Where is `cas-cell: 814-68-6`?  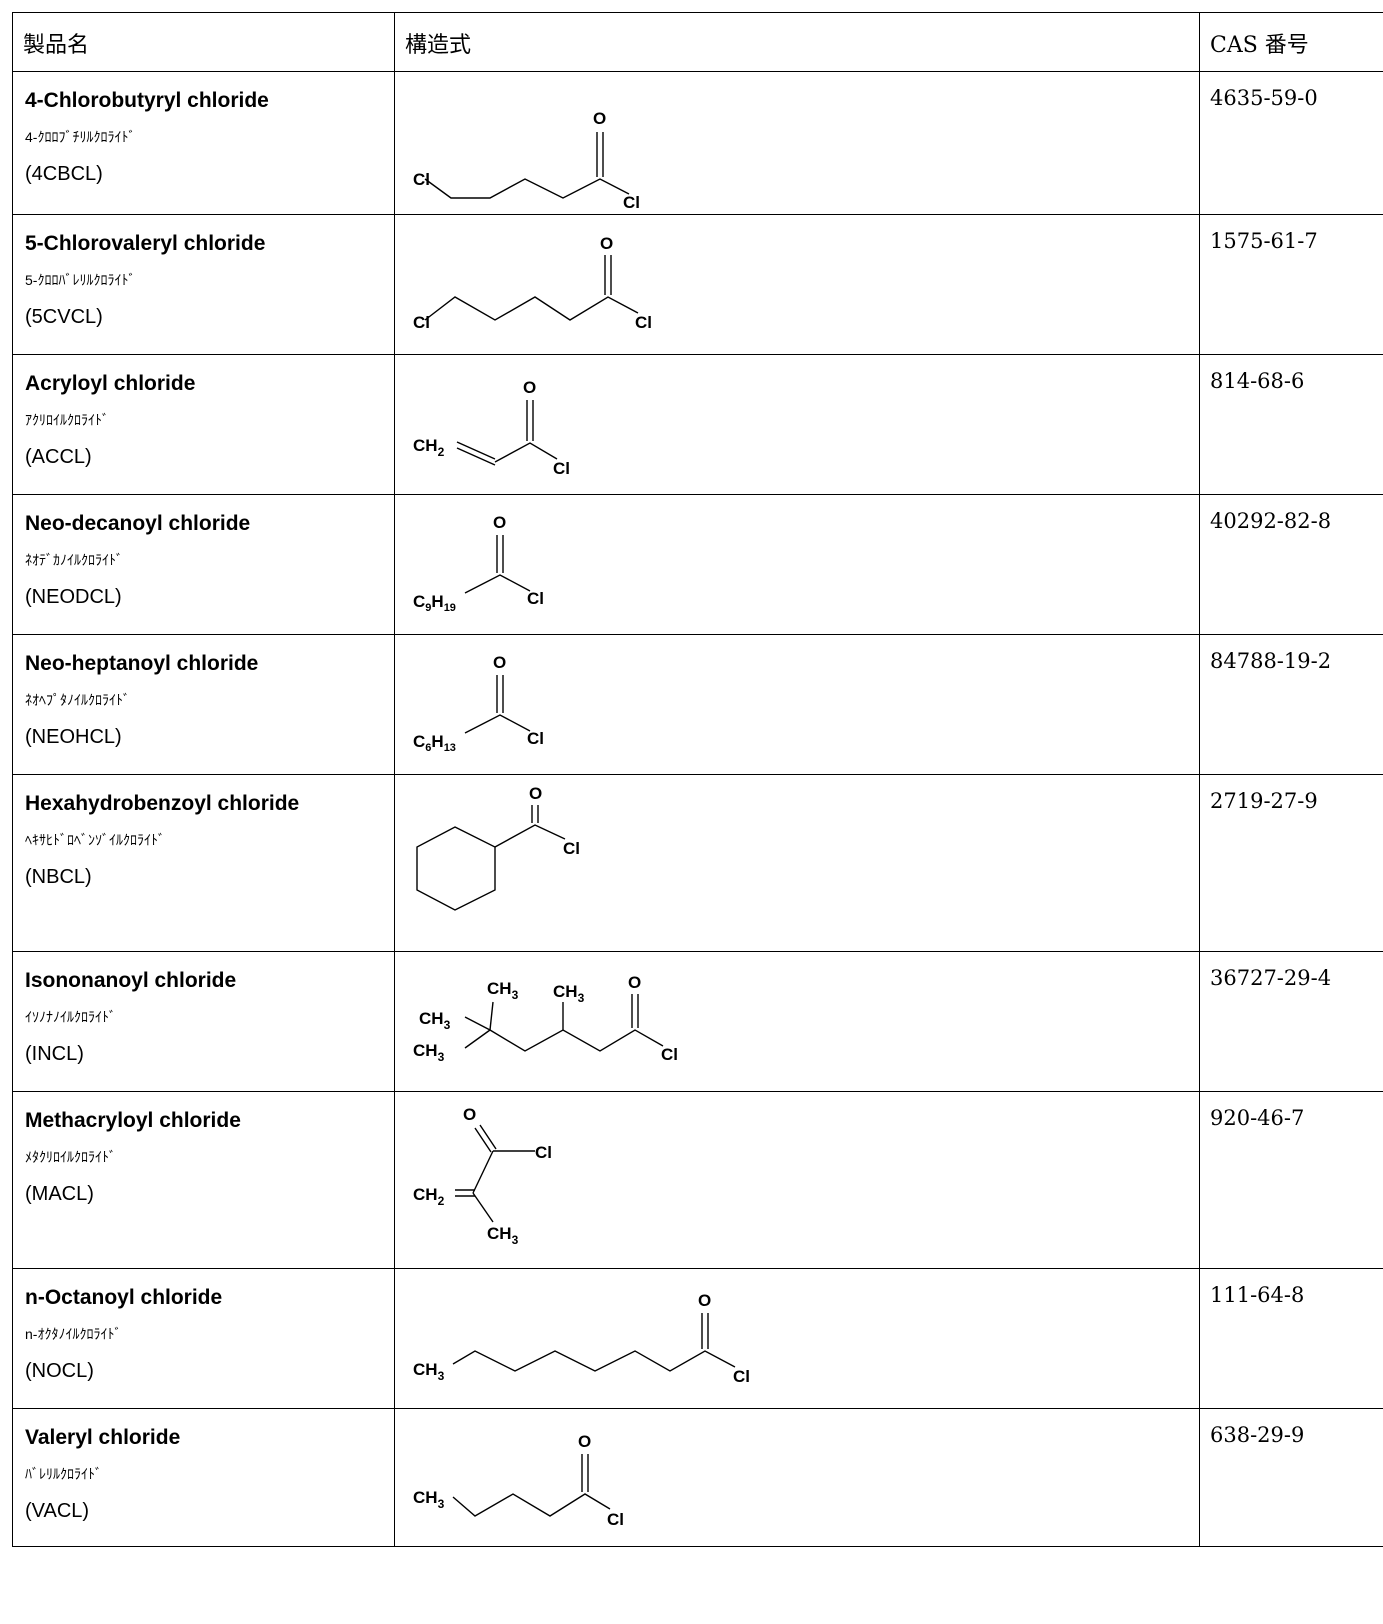
cas-cell: 814-68-6 is located at coordinates (1291, 424).